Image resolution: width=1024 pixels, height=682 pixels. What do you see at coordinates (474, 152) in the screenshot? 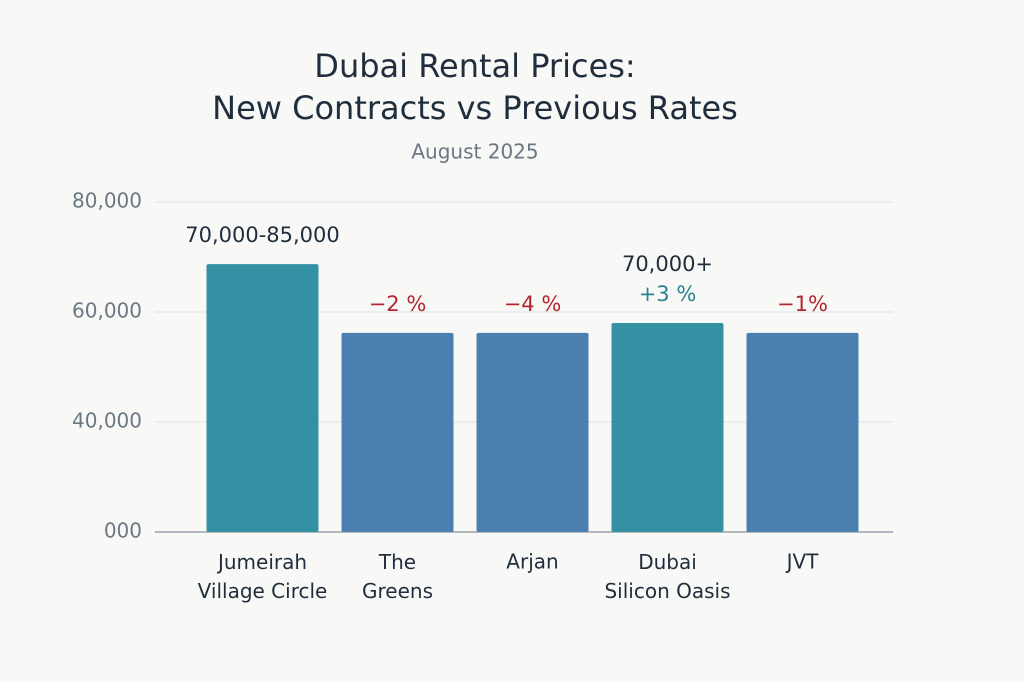
I see `chart-subtitle: August 2025` at bounding box center [474, 152].